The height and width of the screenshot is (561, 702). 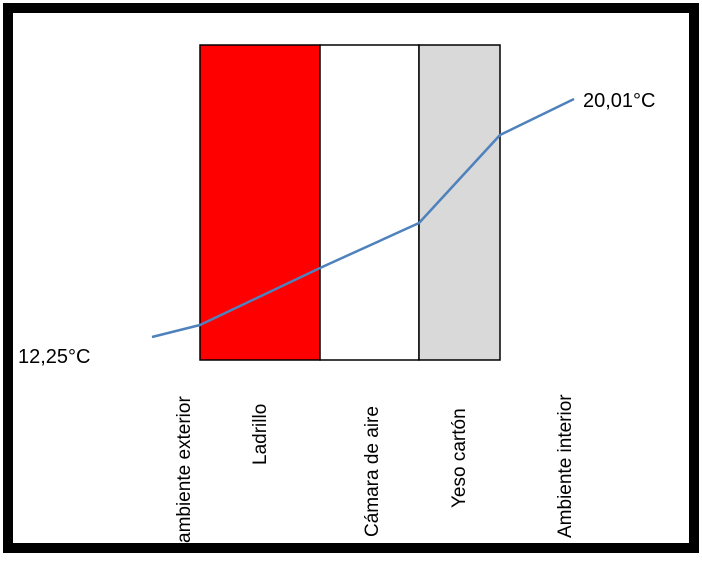 What do you see at coordinates (260, 202) in the screenshot?
I see `brick-layer` at bounding box center [260, 202].